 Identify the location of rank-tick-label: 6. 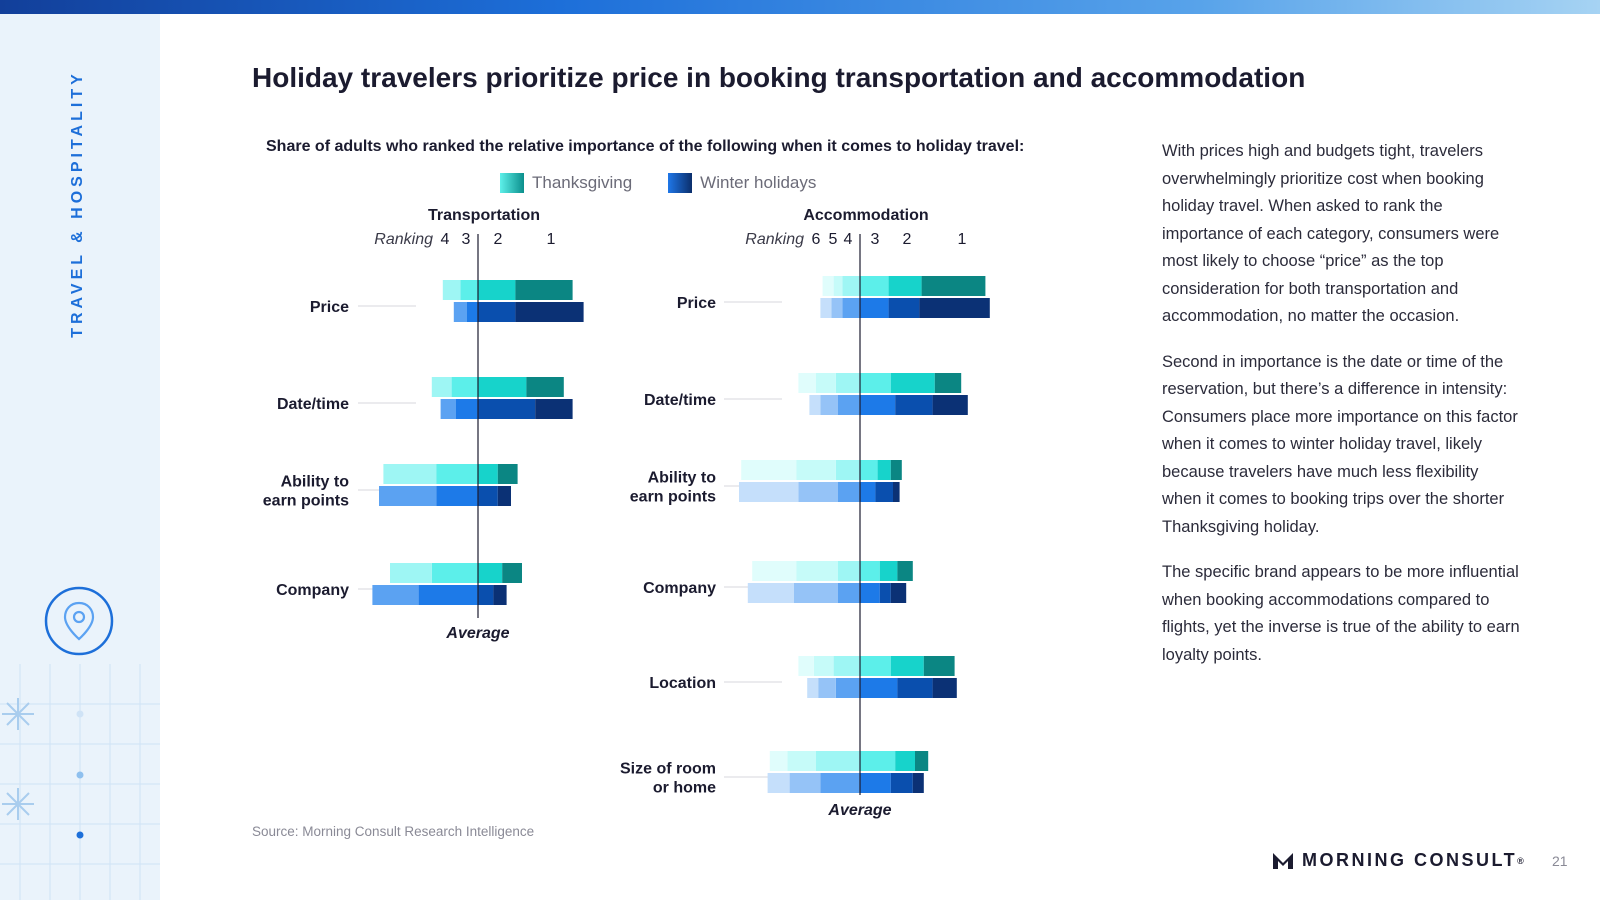
(816, 239).